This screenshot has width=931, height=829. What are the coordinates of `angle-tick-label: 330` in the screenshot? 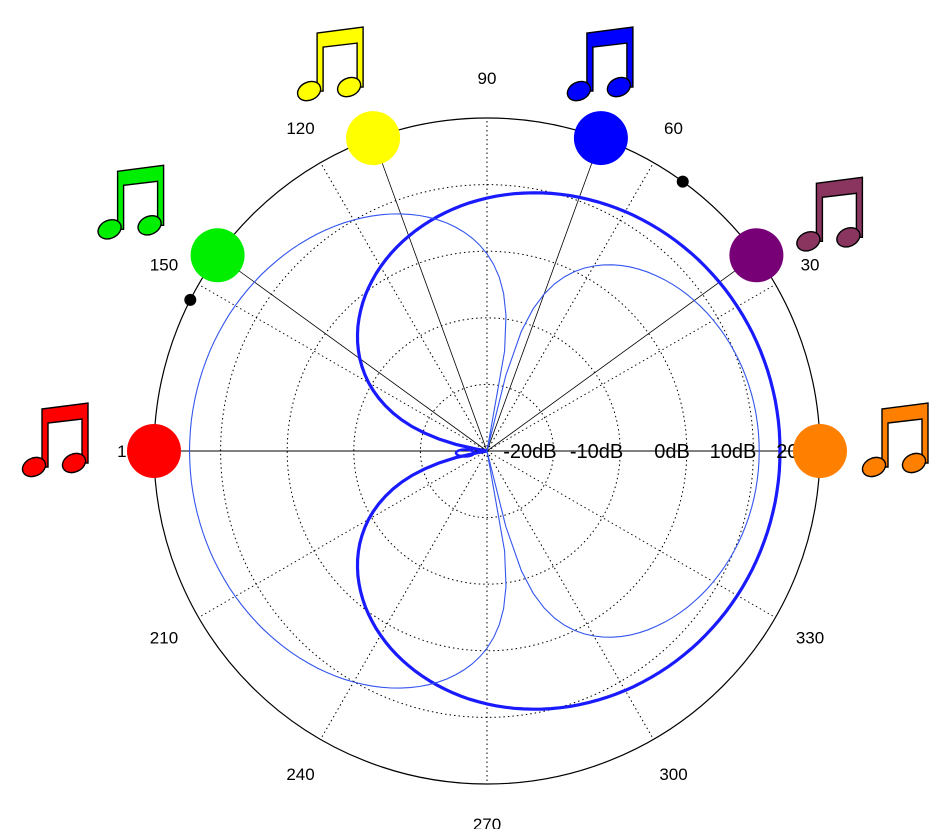 It's located at (810, 638).